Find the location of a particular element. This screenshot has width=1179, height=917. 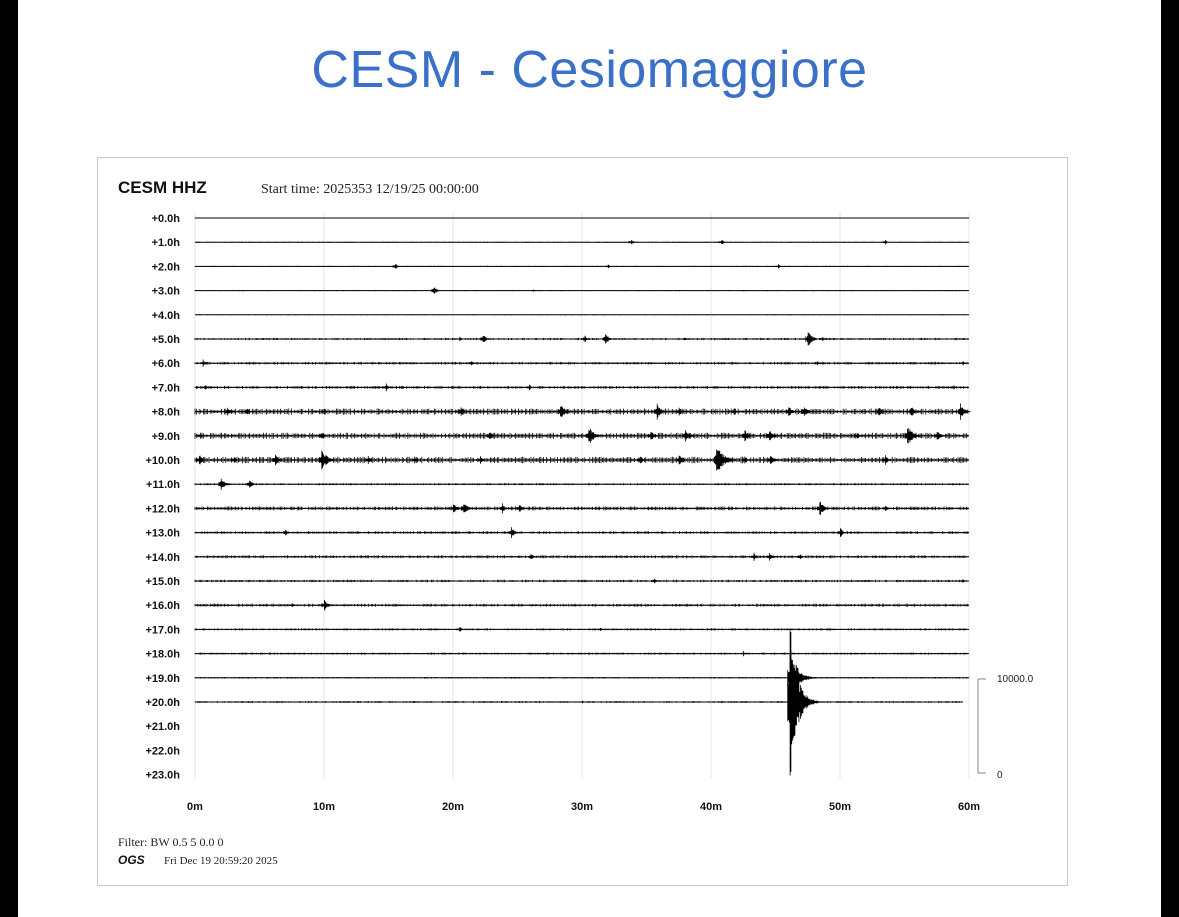

chart-subtitle: Start time: 2025353 12/19/25 00:00:00 is located at coordinates (370, 189).